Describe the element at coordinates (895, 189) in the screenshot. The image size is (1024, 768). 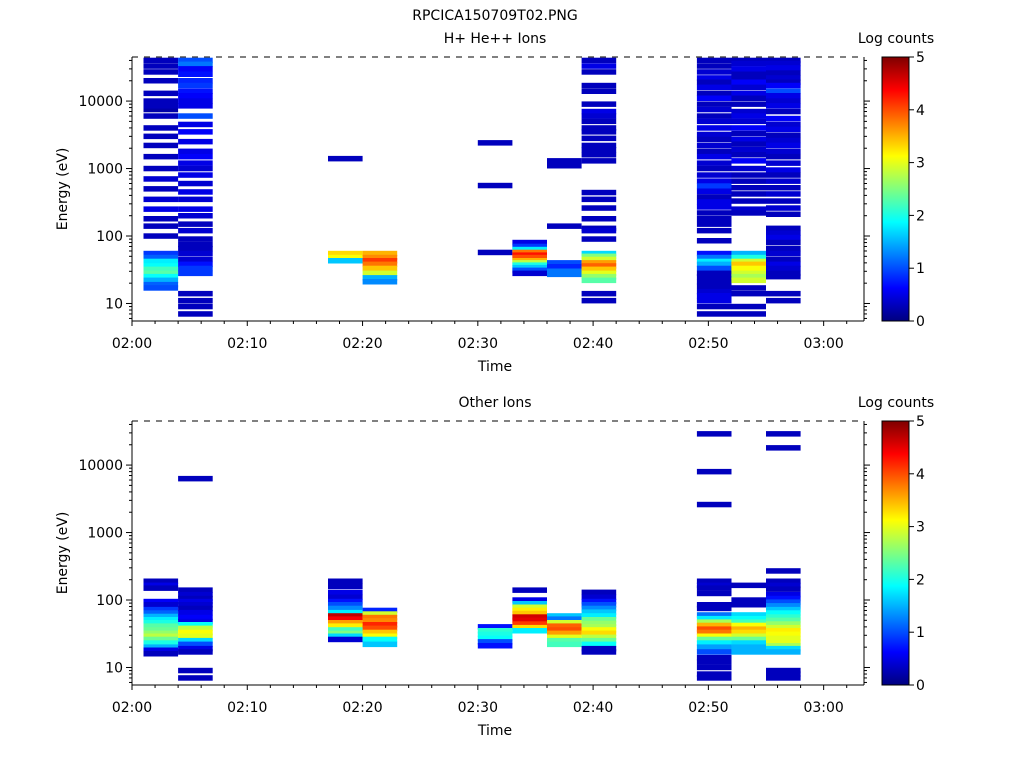
I see `colorbar` at that location.